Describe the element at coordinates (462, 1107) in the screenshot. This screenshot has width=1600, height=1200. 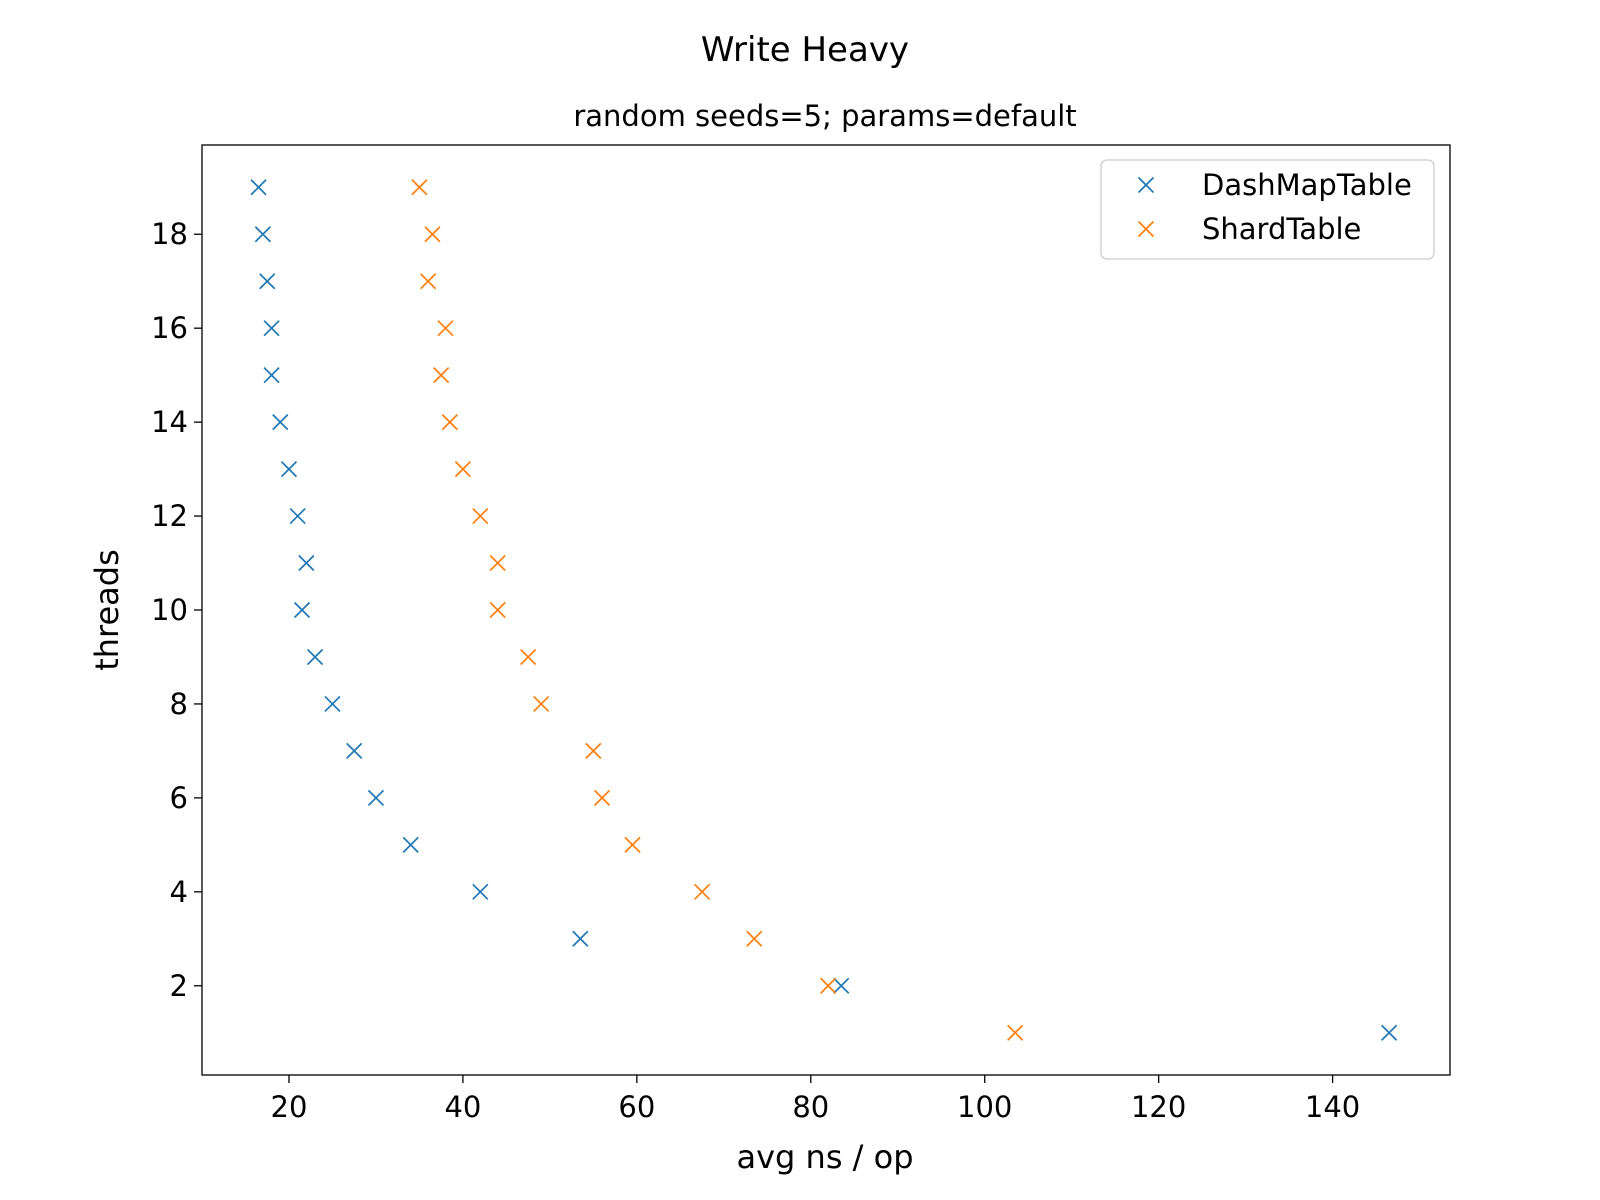
I see `x-tick-label: 40` at that location.